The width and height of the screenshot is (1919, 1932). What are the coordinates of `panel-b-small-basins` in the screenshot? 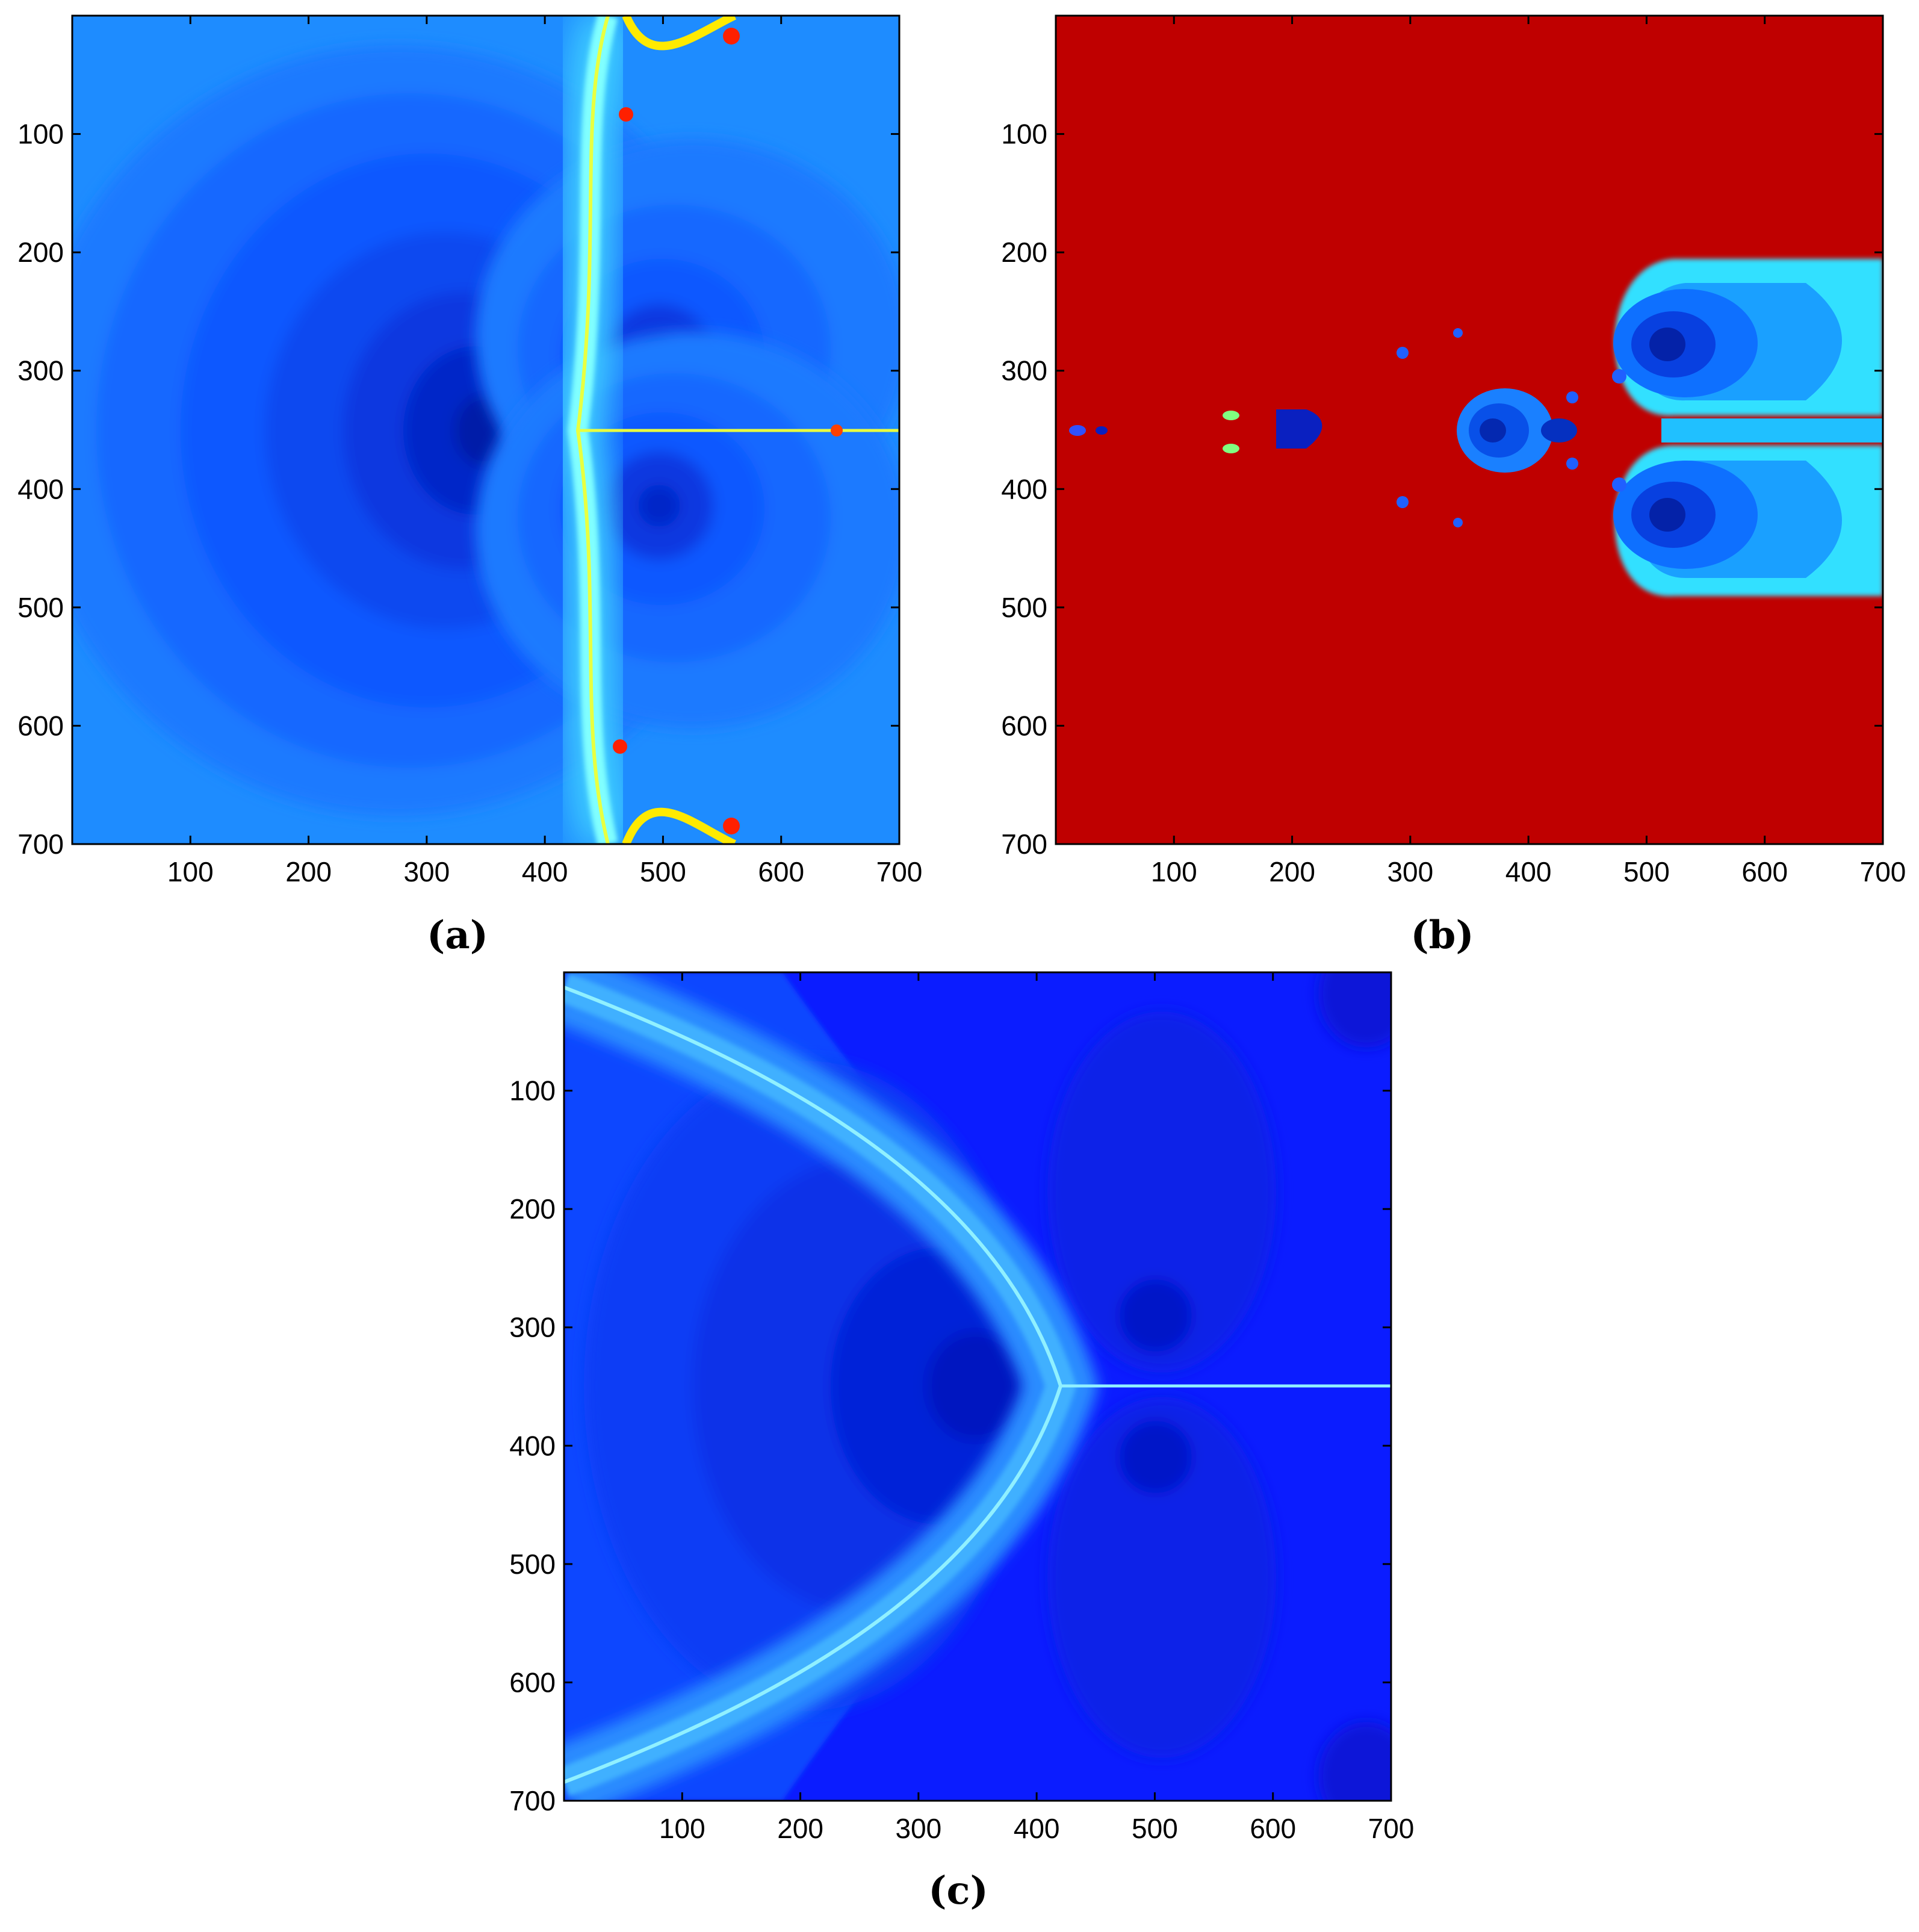 It's located at (1512, 428).